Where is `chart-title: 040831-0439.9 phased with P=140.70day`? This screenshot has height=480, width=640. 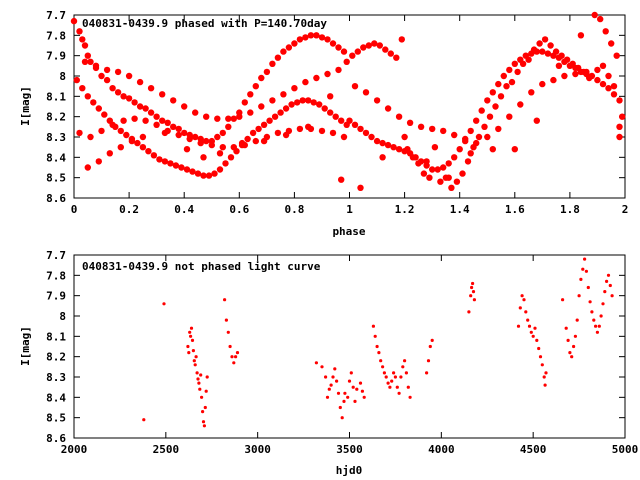 chart-title: 040831-0439.9 phased with P=140.70day is located at coordinates (204, 23).